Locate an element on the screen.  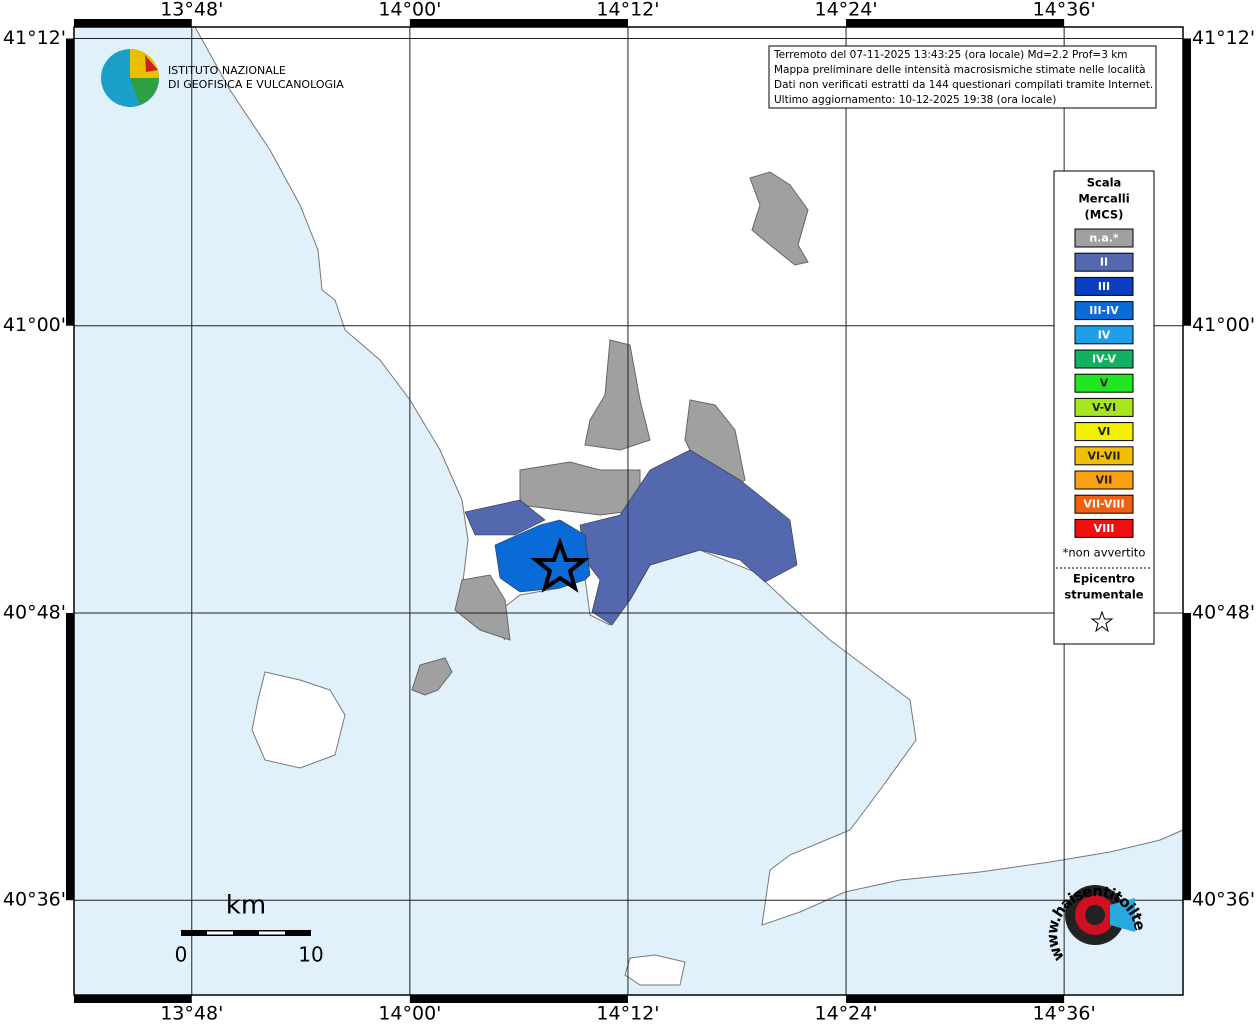
legend-label: IV-V is located at coordinates (1104, 359).